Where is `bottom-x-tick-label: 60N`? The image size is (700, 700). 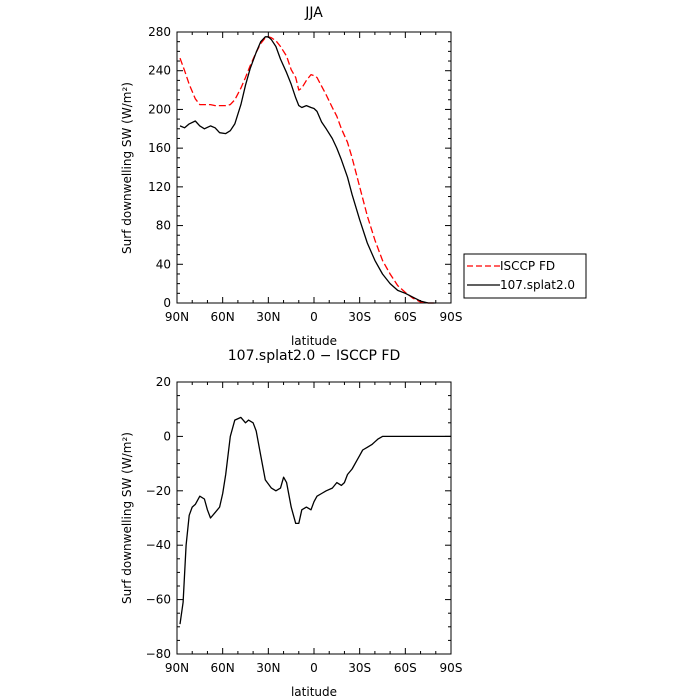
bottom-x-tick-label: 60N is located at coordinates (223, 668).